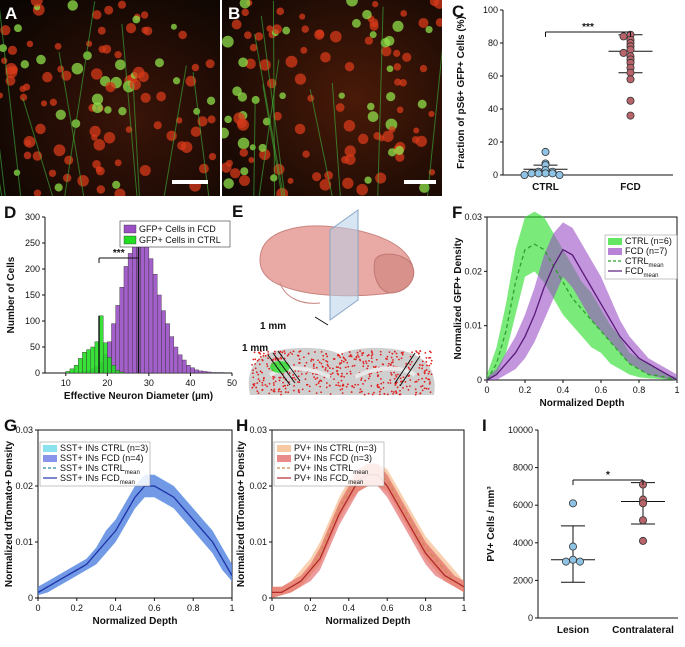  What do you see at coordinates (11, 294) in the screenshot?
I see `y-axis-label: Number of Cells` at bounding box center [11, 294].